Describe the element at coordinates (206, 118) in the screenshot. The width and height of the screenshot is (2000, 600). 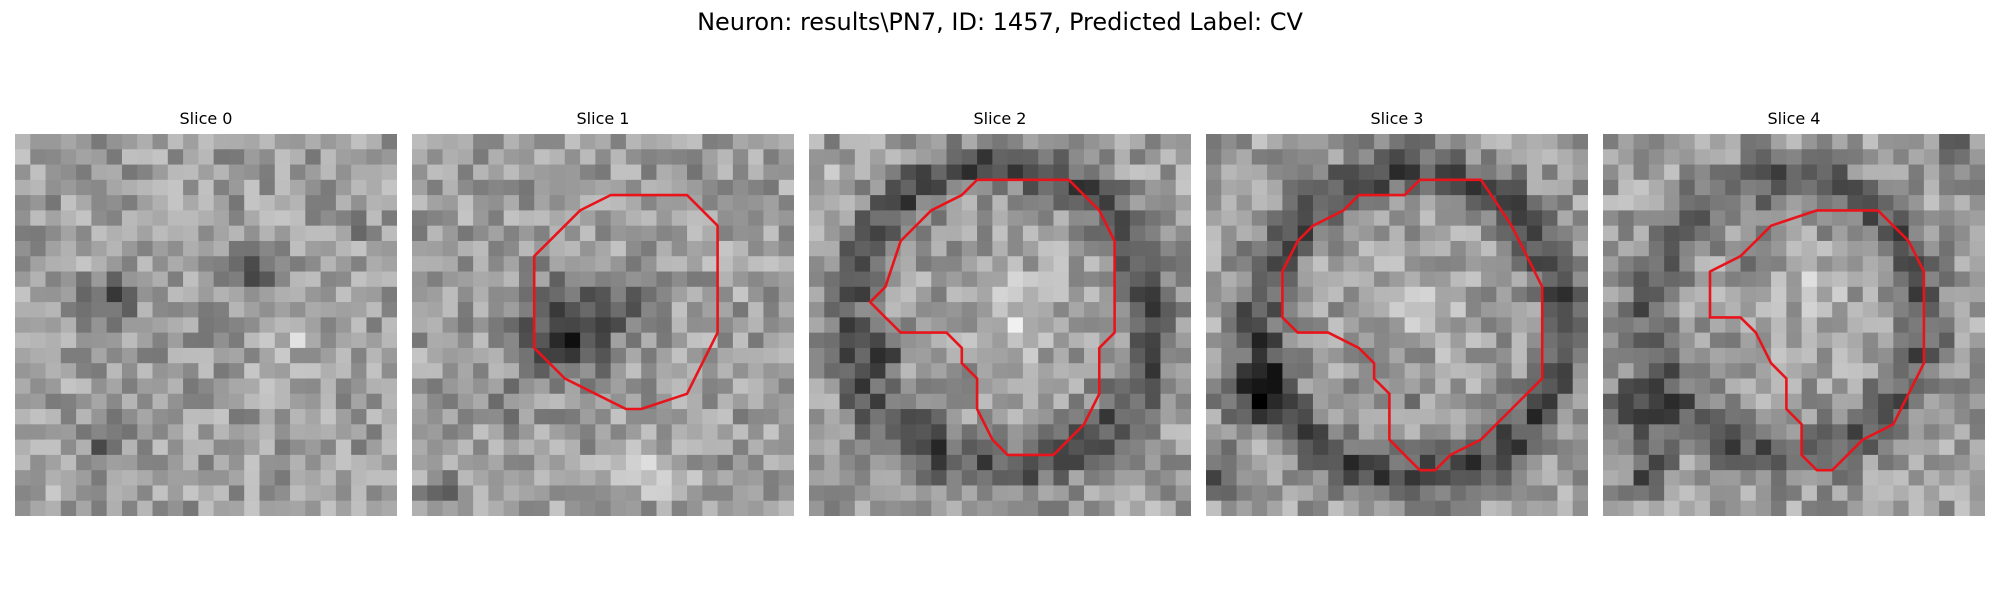
I see `slice-title-0: Slice 0` at that location.